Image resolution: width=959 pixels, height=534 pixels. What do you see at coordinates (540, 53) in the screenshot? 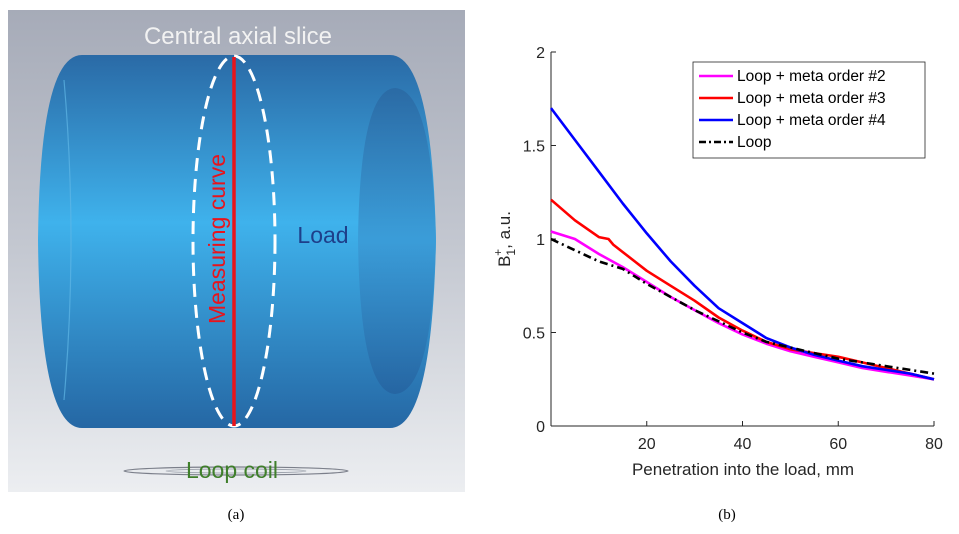
I see `y-tick-label: 2` at bounding box center [540, 53].